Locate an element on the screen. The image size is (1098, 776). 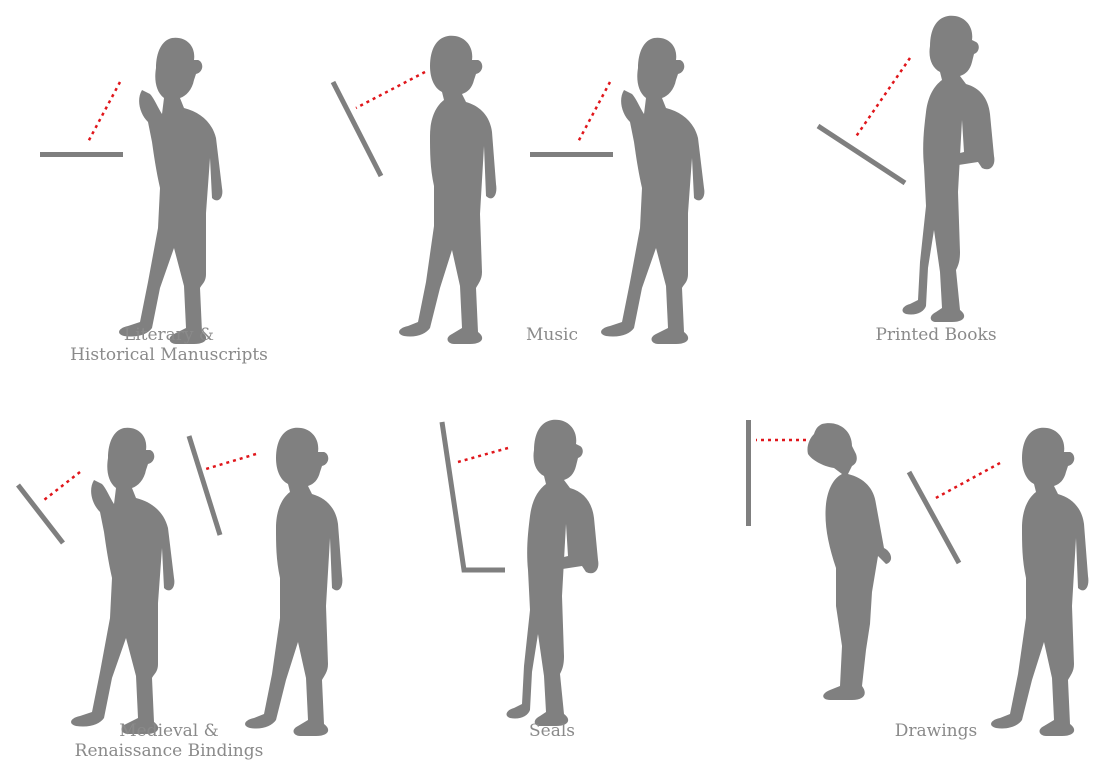
caption-literary-manuscripts: Literary & Historical Manuscripts is located at coordinates (169, 345).